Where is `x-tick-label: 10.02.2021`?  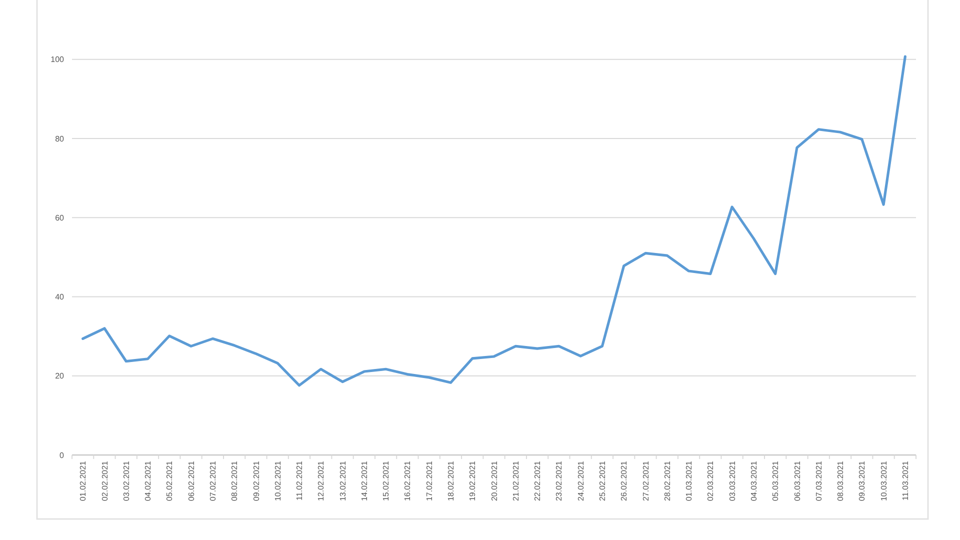
x-tick-label: 10.02.2021 is located at coordinates (277, 481).